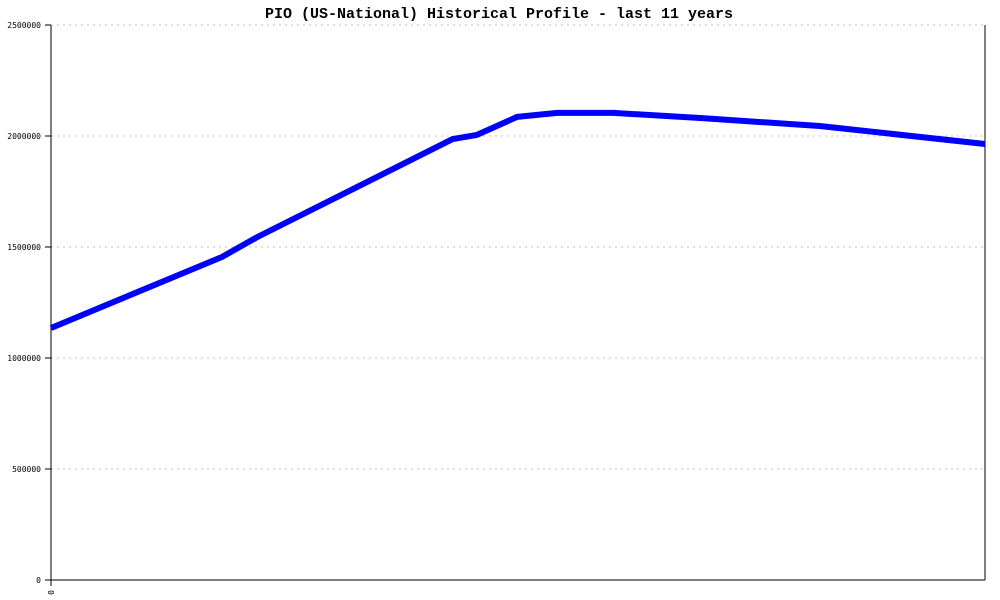 This screenshot has width=1000, height=600. What do you see at coordinates (29, 303) in the screenshot?
I see `y-axis: 0 500000 1000000 1500000 2000000 2500000` at bounding box center [29, 303].